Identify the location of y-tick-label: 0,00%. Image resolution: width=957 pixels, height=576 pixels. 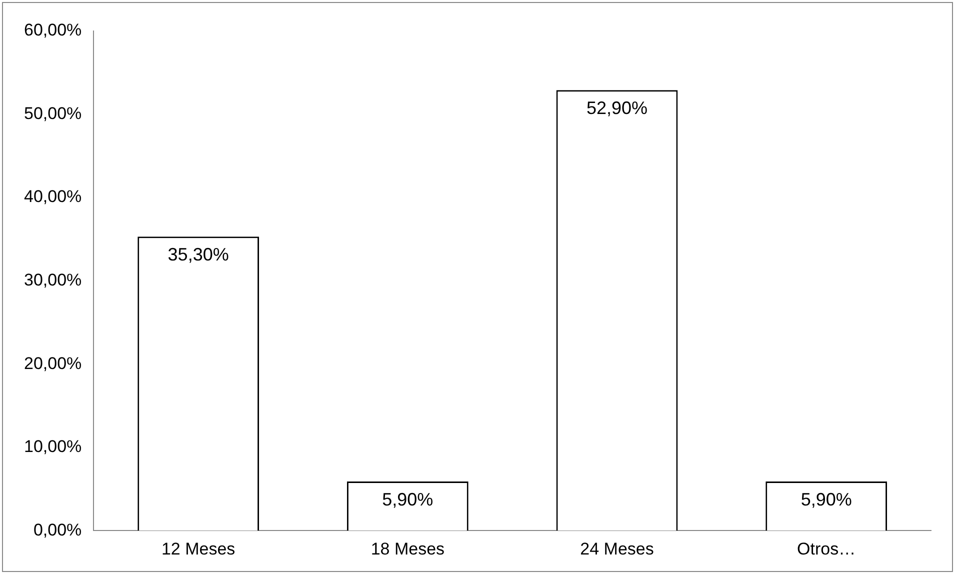
(57, 530).